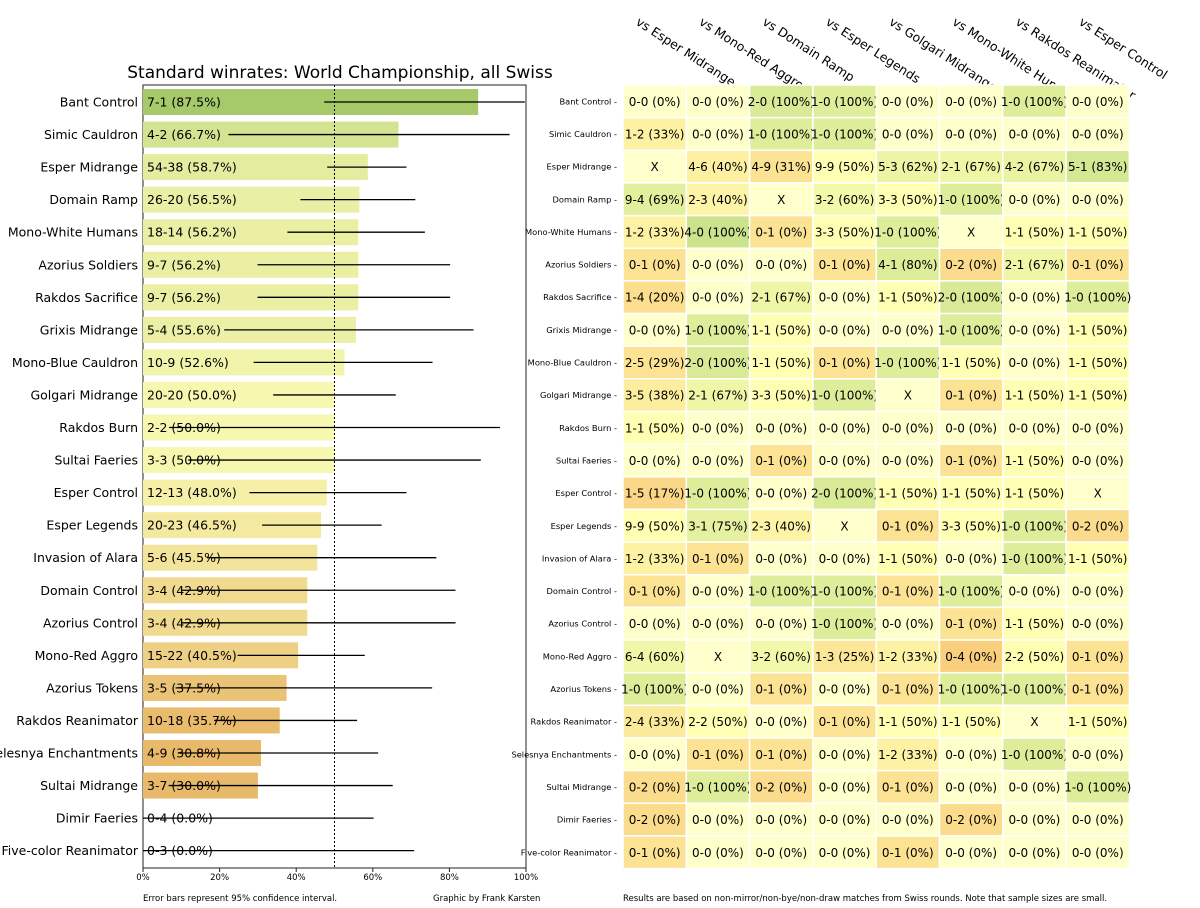 This screenshot has width=1200, height=908. What do you see at coordinates (88, 264) in the screenshot?
I see `deck-label: Azorius Soldiers` at bounding box center [88, 264].